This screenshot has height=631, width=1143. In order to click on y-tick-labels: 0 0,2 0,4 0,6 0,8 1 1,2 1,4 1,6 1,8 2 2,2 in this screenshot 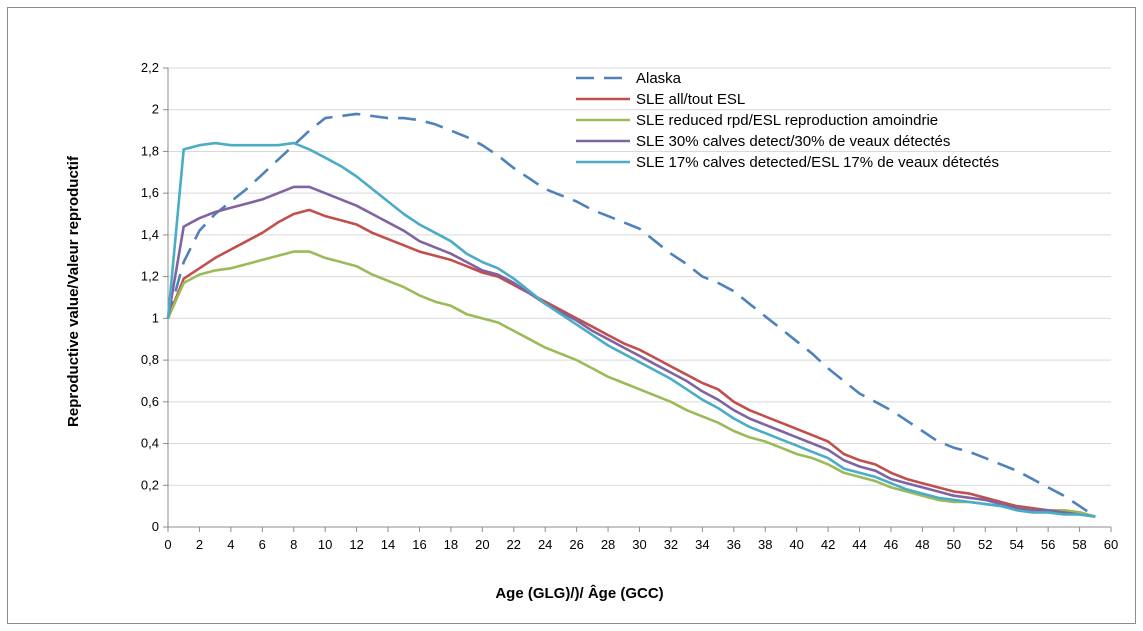, I will do `click(150, 297)`.